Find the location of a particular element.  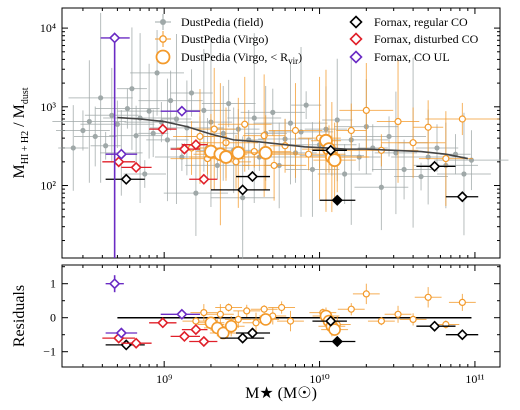

running-median-line is located at coordinates (292, 138).